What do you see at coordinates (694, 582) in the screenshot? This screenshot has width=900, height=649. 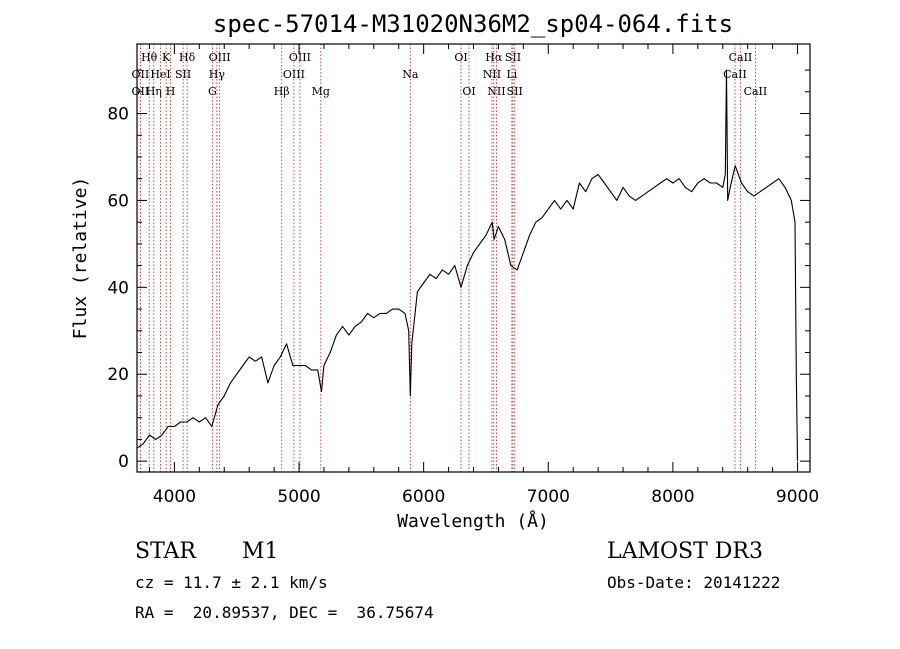 I see `obs-date: Obs-Date: 20141222` at bounding box center [694, 582].